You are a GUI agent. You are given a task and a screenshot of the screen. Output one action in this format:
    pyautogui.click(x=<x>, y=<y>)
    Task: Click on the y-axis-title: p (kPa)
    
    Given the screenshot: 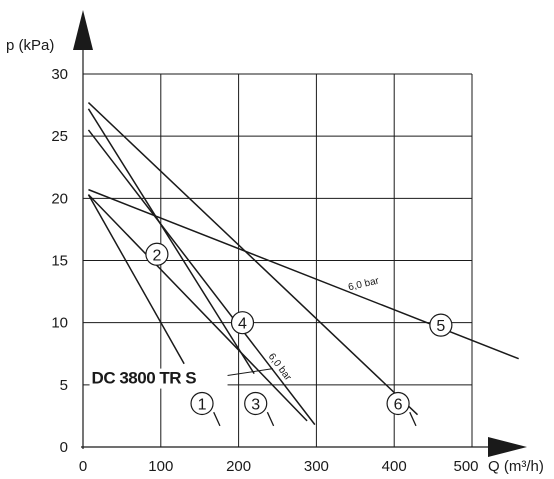 What is the action you would take?
    pyautogui.click(x=30, y=45)
    